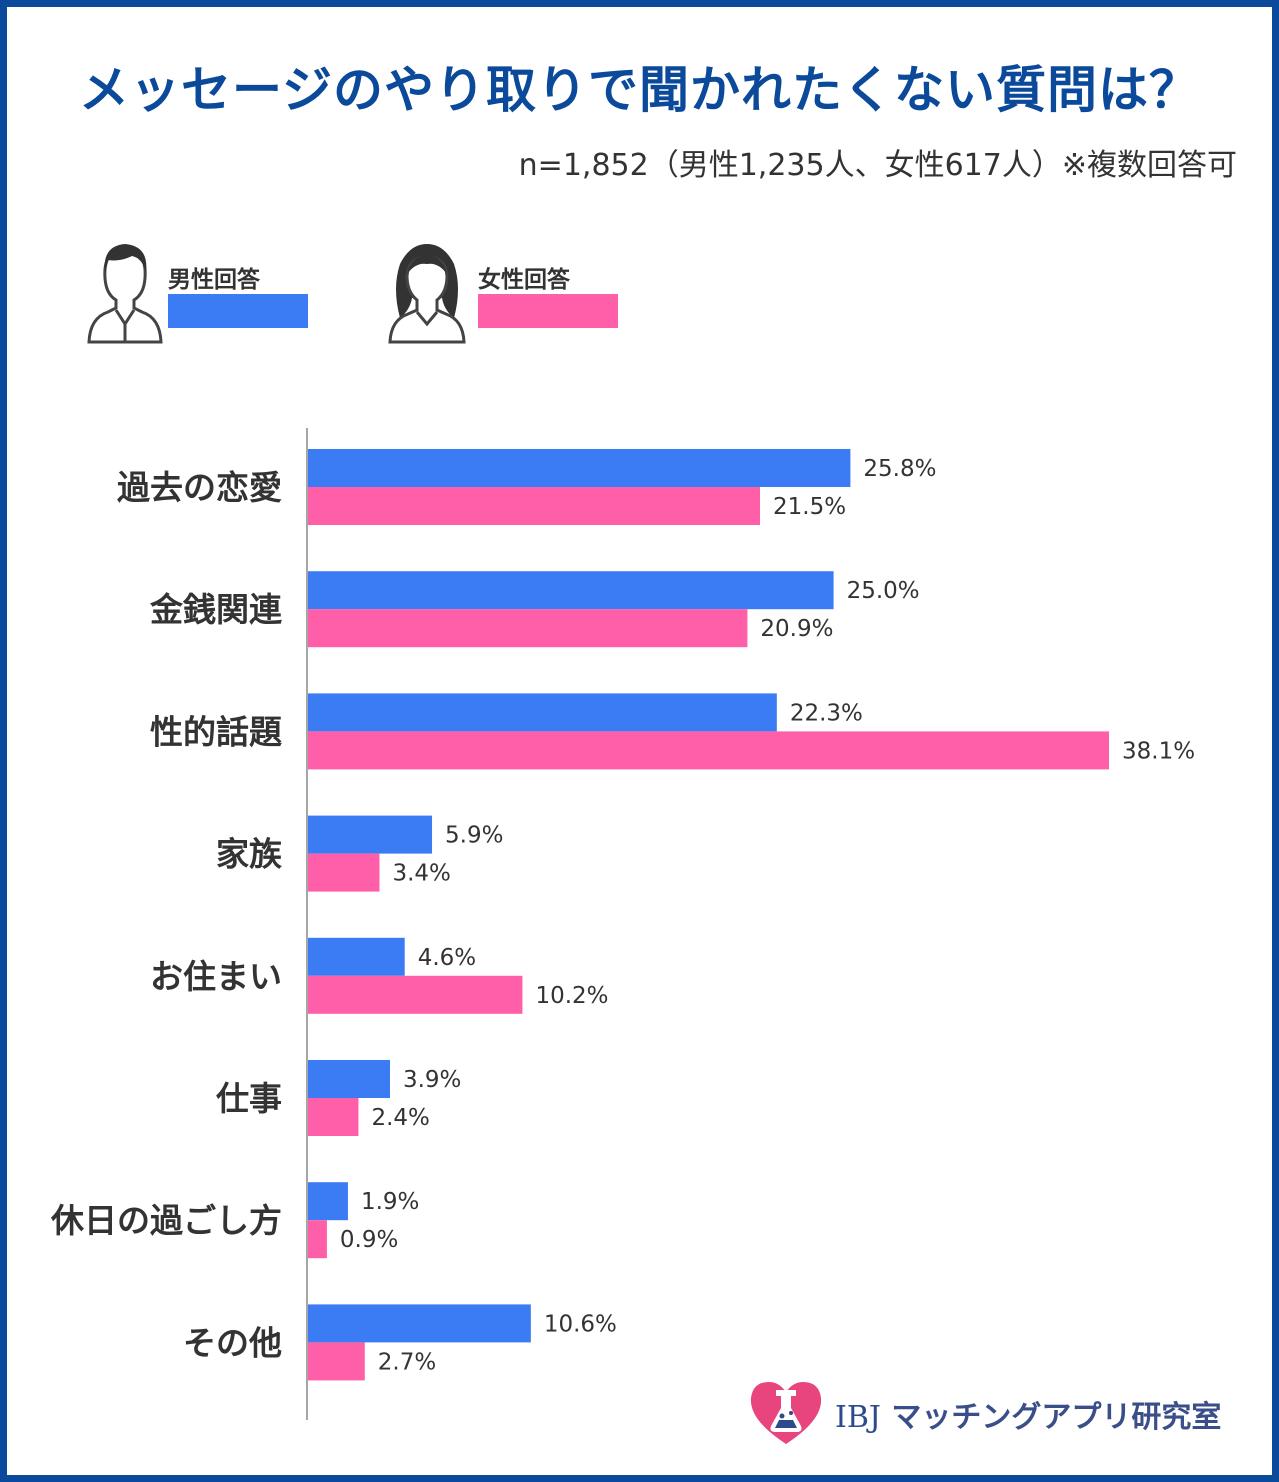 The height and width of the screenshot is (1482, 1279). I want to click on category-label: お住まい, so click(216, 976).